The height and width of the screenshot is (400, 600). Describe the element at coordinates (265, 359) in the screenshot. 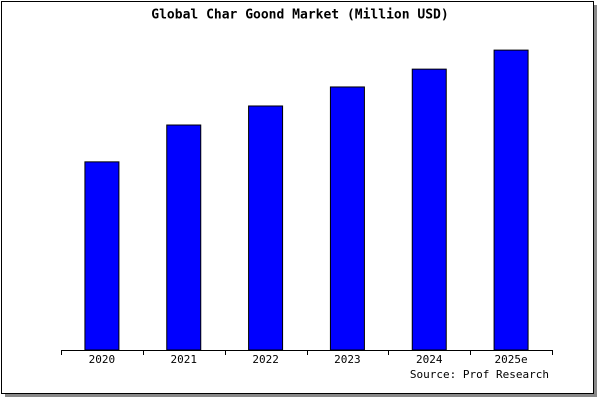

I see `x-tick-label: 2022` at that location.